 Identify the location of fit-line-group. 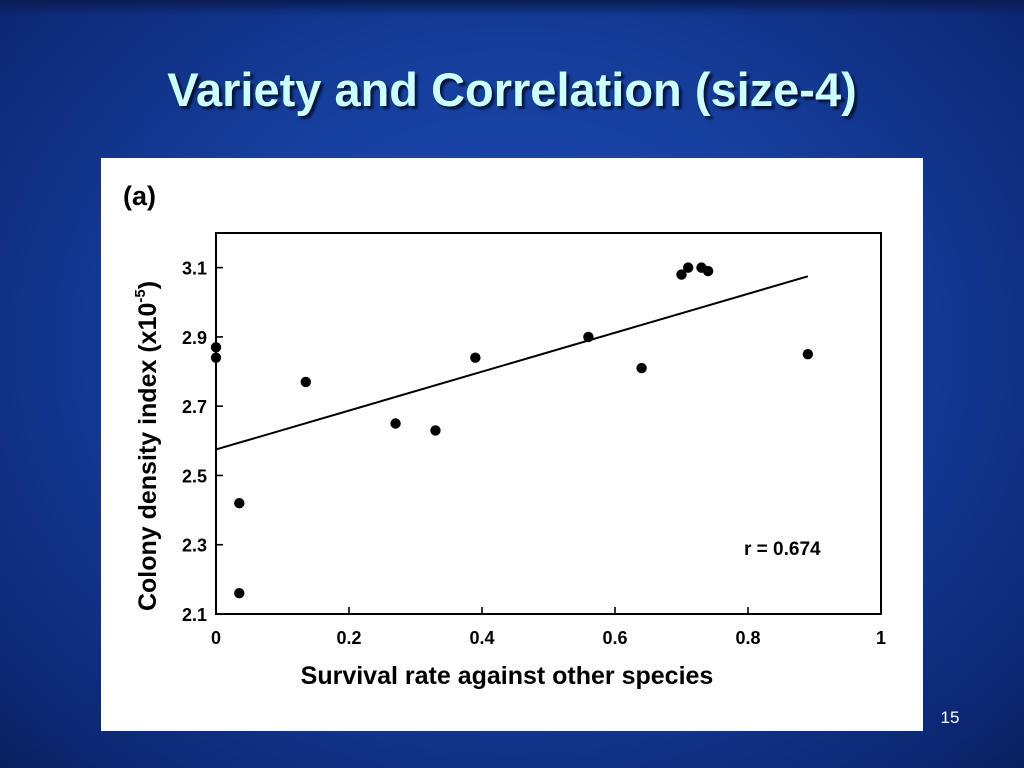
(512, 363).